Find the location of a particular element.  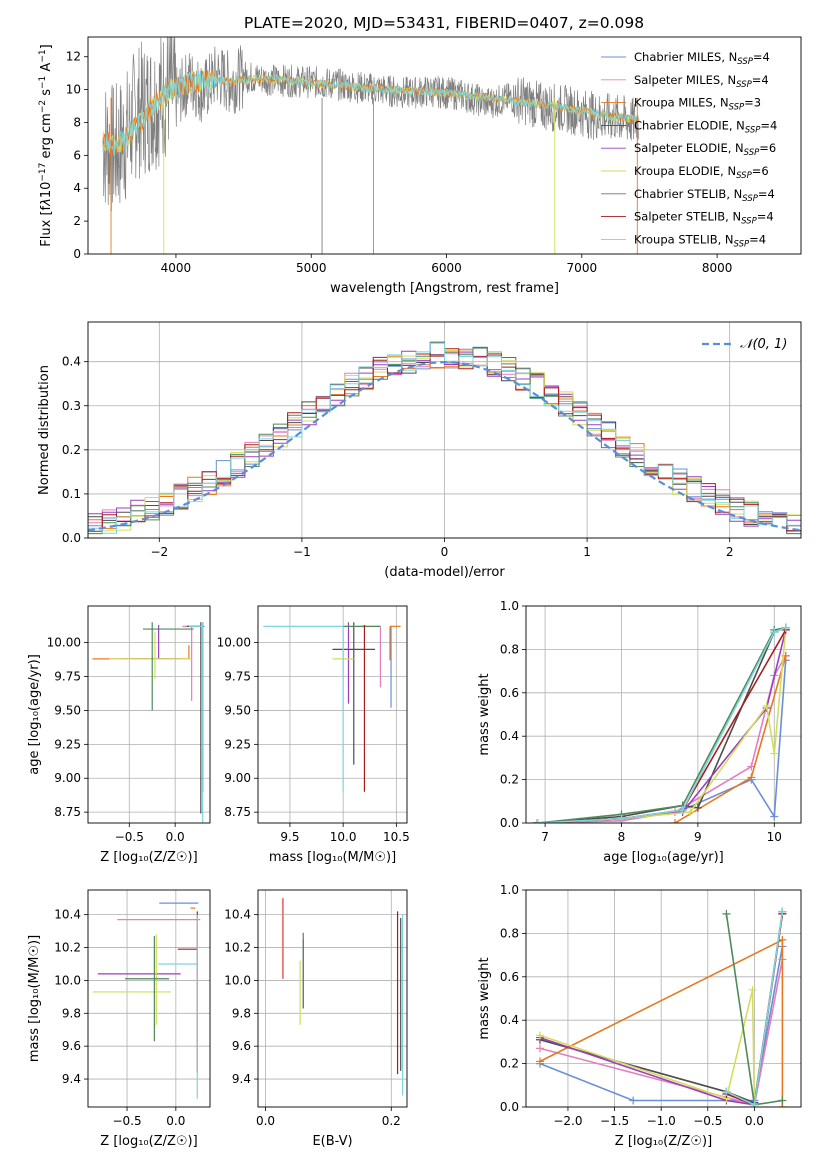

legend-entry: Salpeter STELIB, NSSP=4 is located at coordinates (704, 218).